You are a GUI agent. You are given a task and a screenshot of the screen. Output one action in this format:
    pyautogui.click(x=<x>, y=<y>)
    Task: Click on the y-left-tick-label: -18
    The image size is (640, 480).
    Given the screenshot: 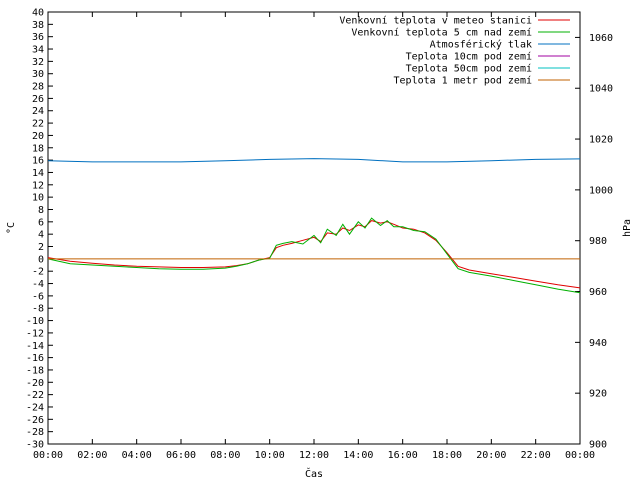 What is the action you would take?
    pyautogui.click(x=35, y=370)
    